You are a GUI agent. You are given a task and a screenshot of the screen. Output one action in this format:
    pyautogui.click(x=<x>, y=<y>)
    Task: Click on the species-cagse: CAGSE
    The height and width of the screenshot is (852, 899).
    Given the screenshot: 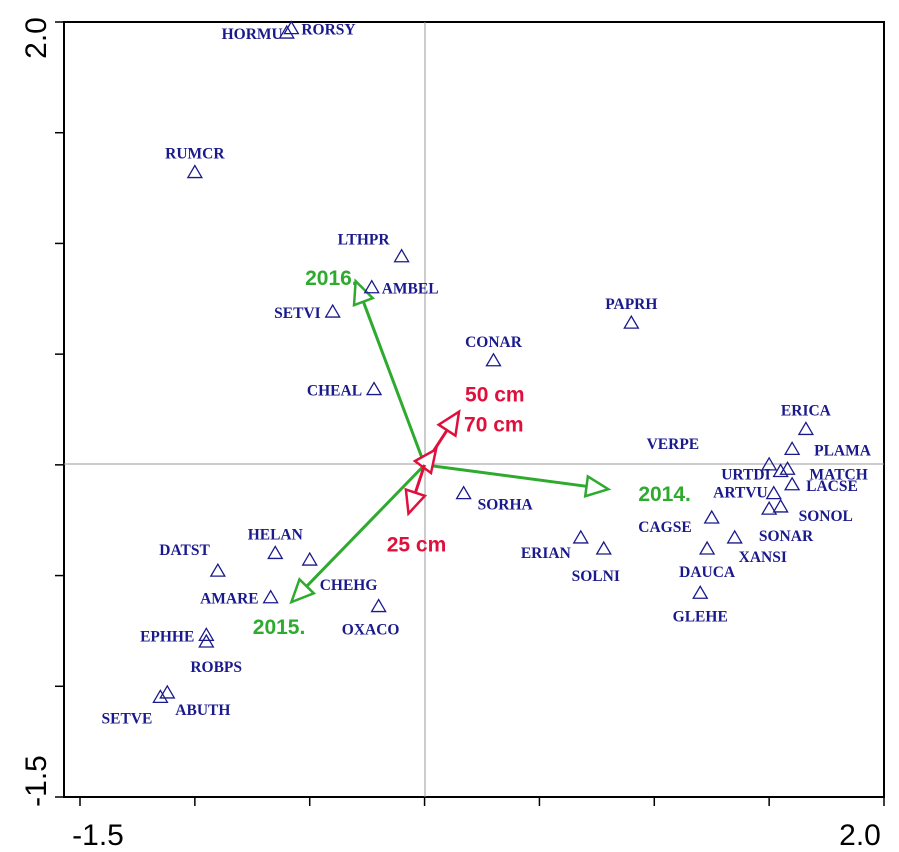 What is the action you would take?
    pyautogui.click(x=679, y=522)
    